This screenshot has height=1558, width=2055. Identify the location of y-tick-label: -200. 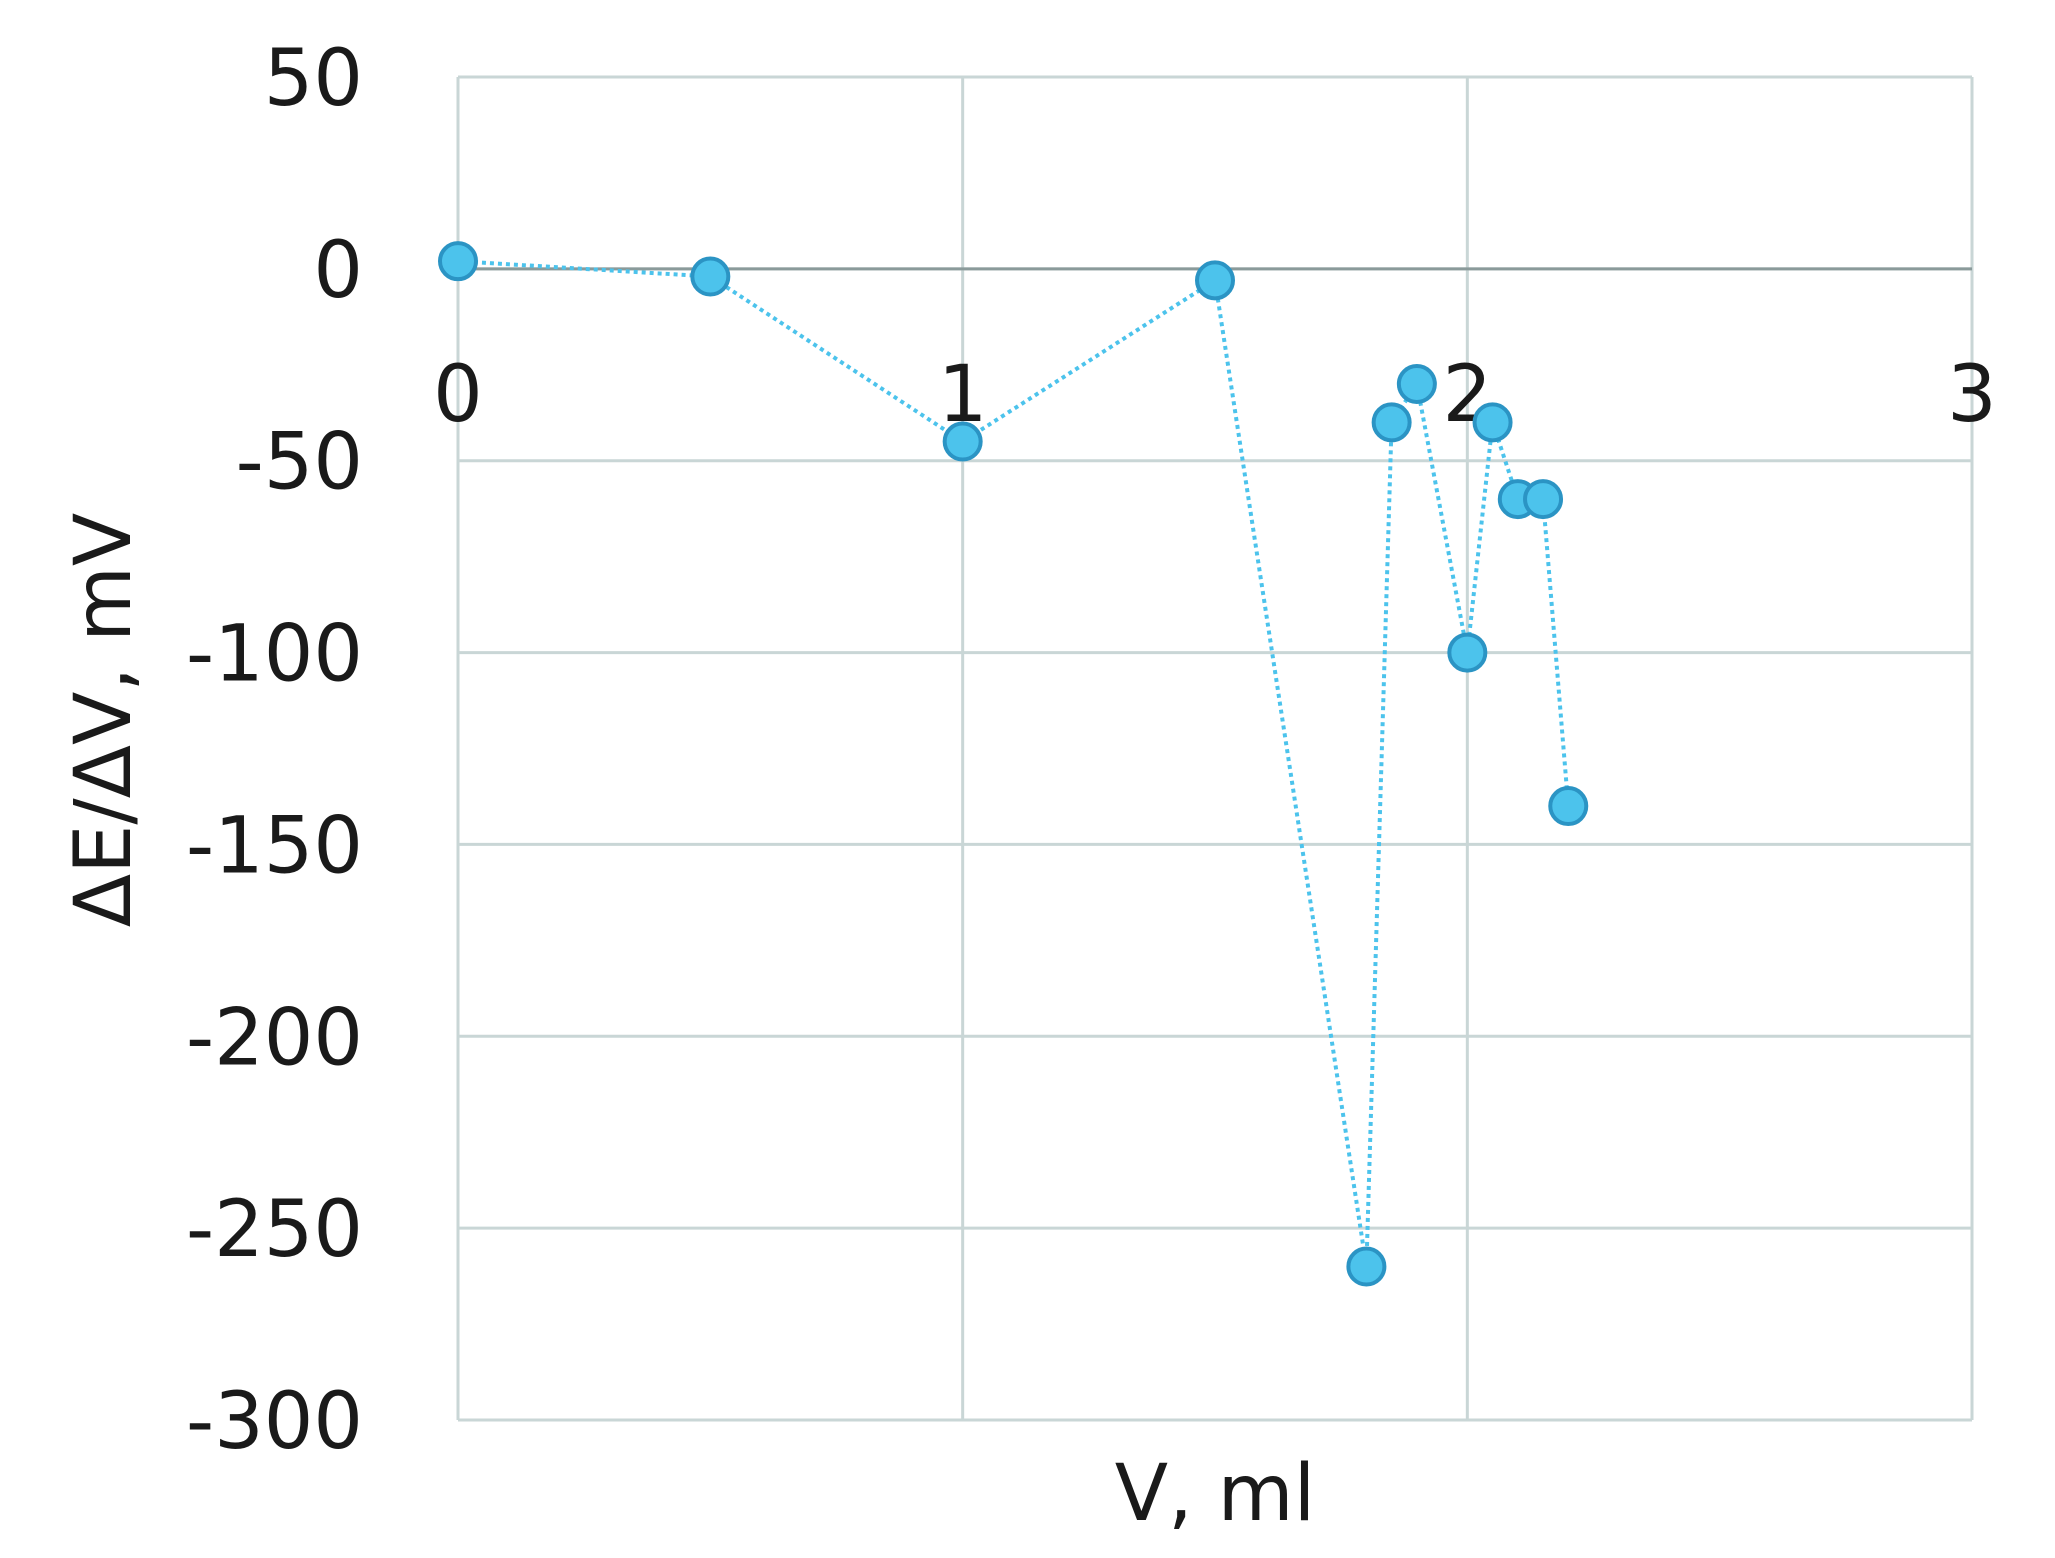
(274, 1038).